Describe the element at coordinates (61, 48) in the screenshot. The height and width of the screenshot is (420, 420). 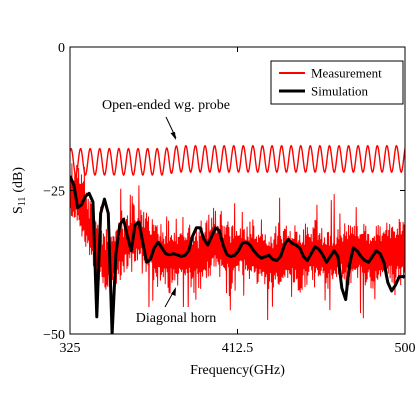
I see `y-tick-label: 0` at that location.